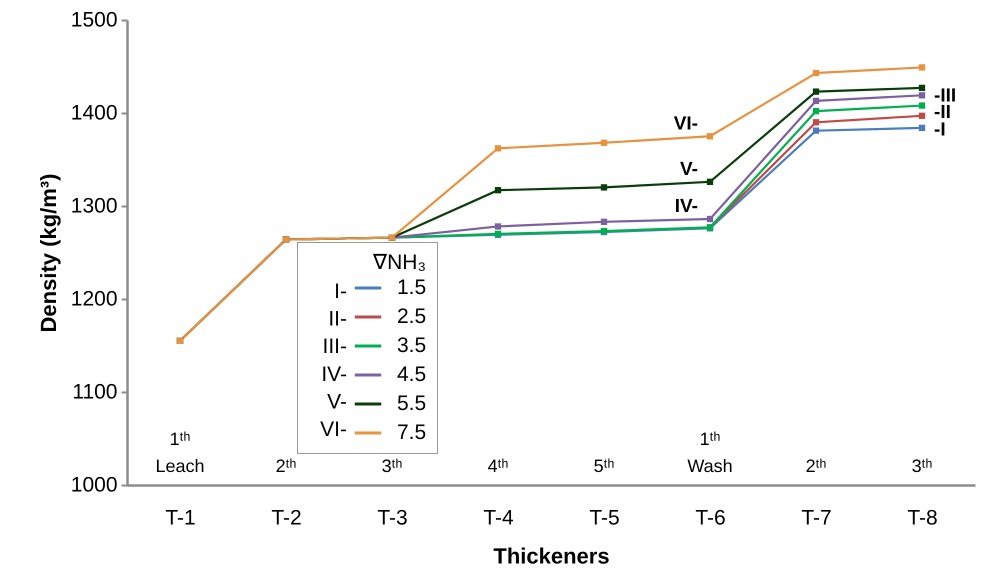  Describe the element at coordinates (48, 253) in the screenshot. I see `y-axis-title: Density (kg/m³)` at that location.